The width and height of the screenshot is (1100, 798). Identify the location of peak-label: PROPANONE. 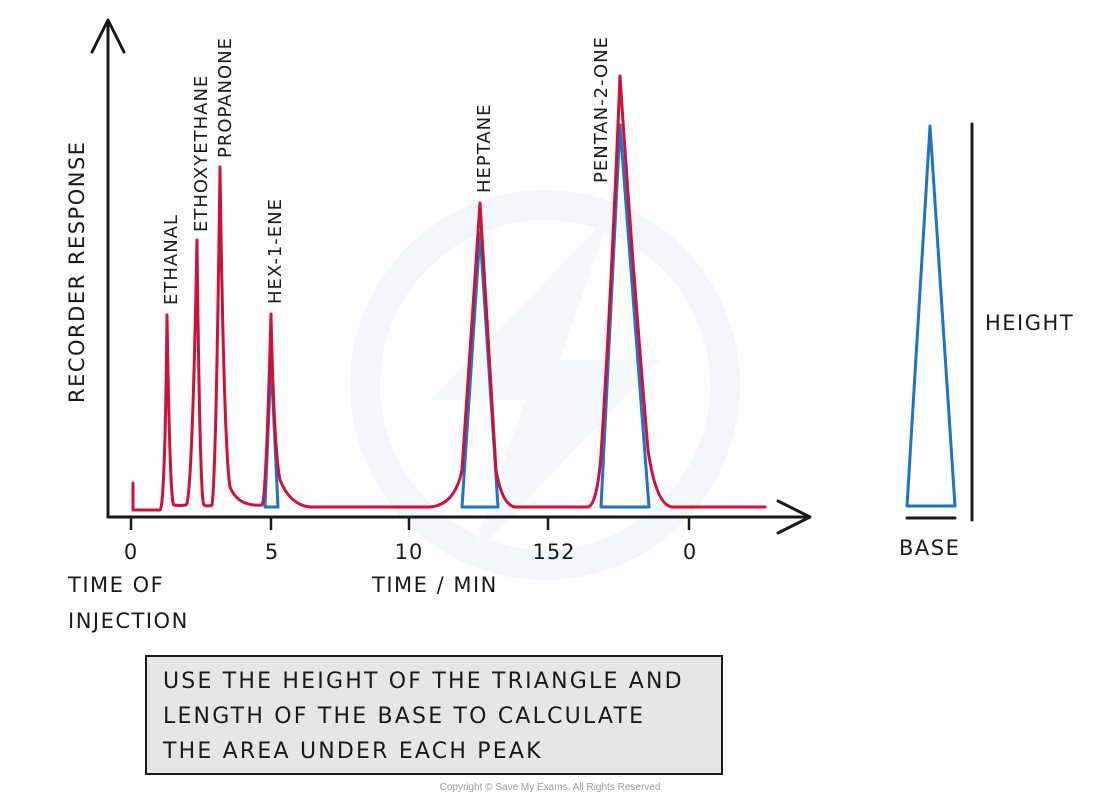
(225, 97).